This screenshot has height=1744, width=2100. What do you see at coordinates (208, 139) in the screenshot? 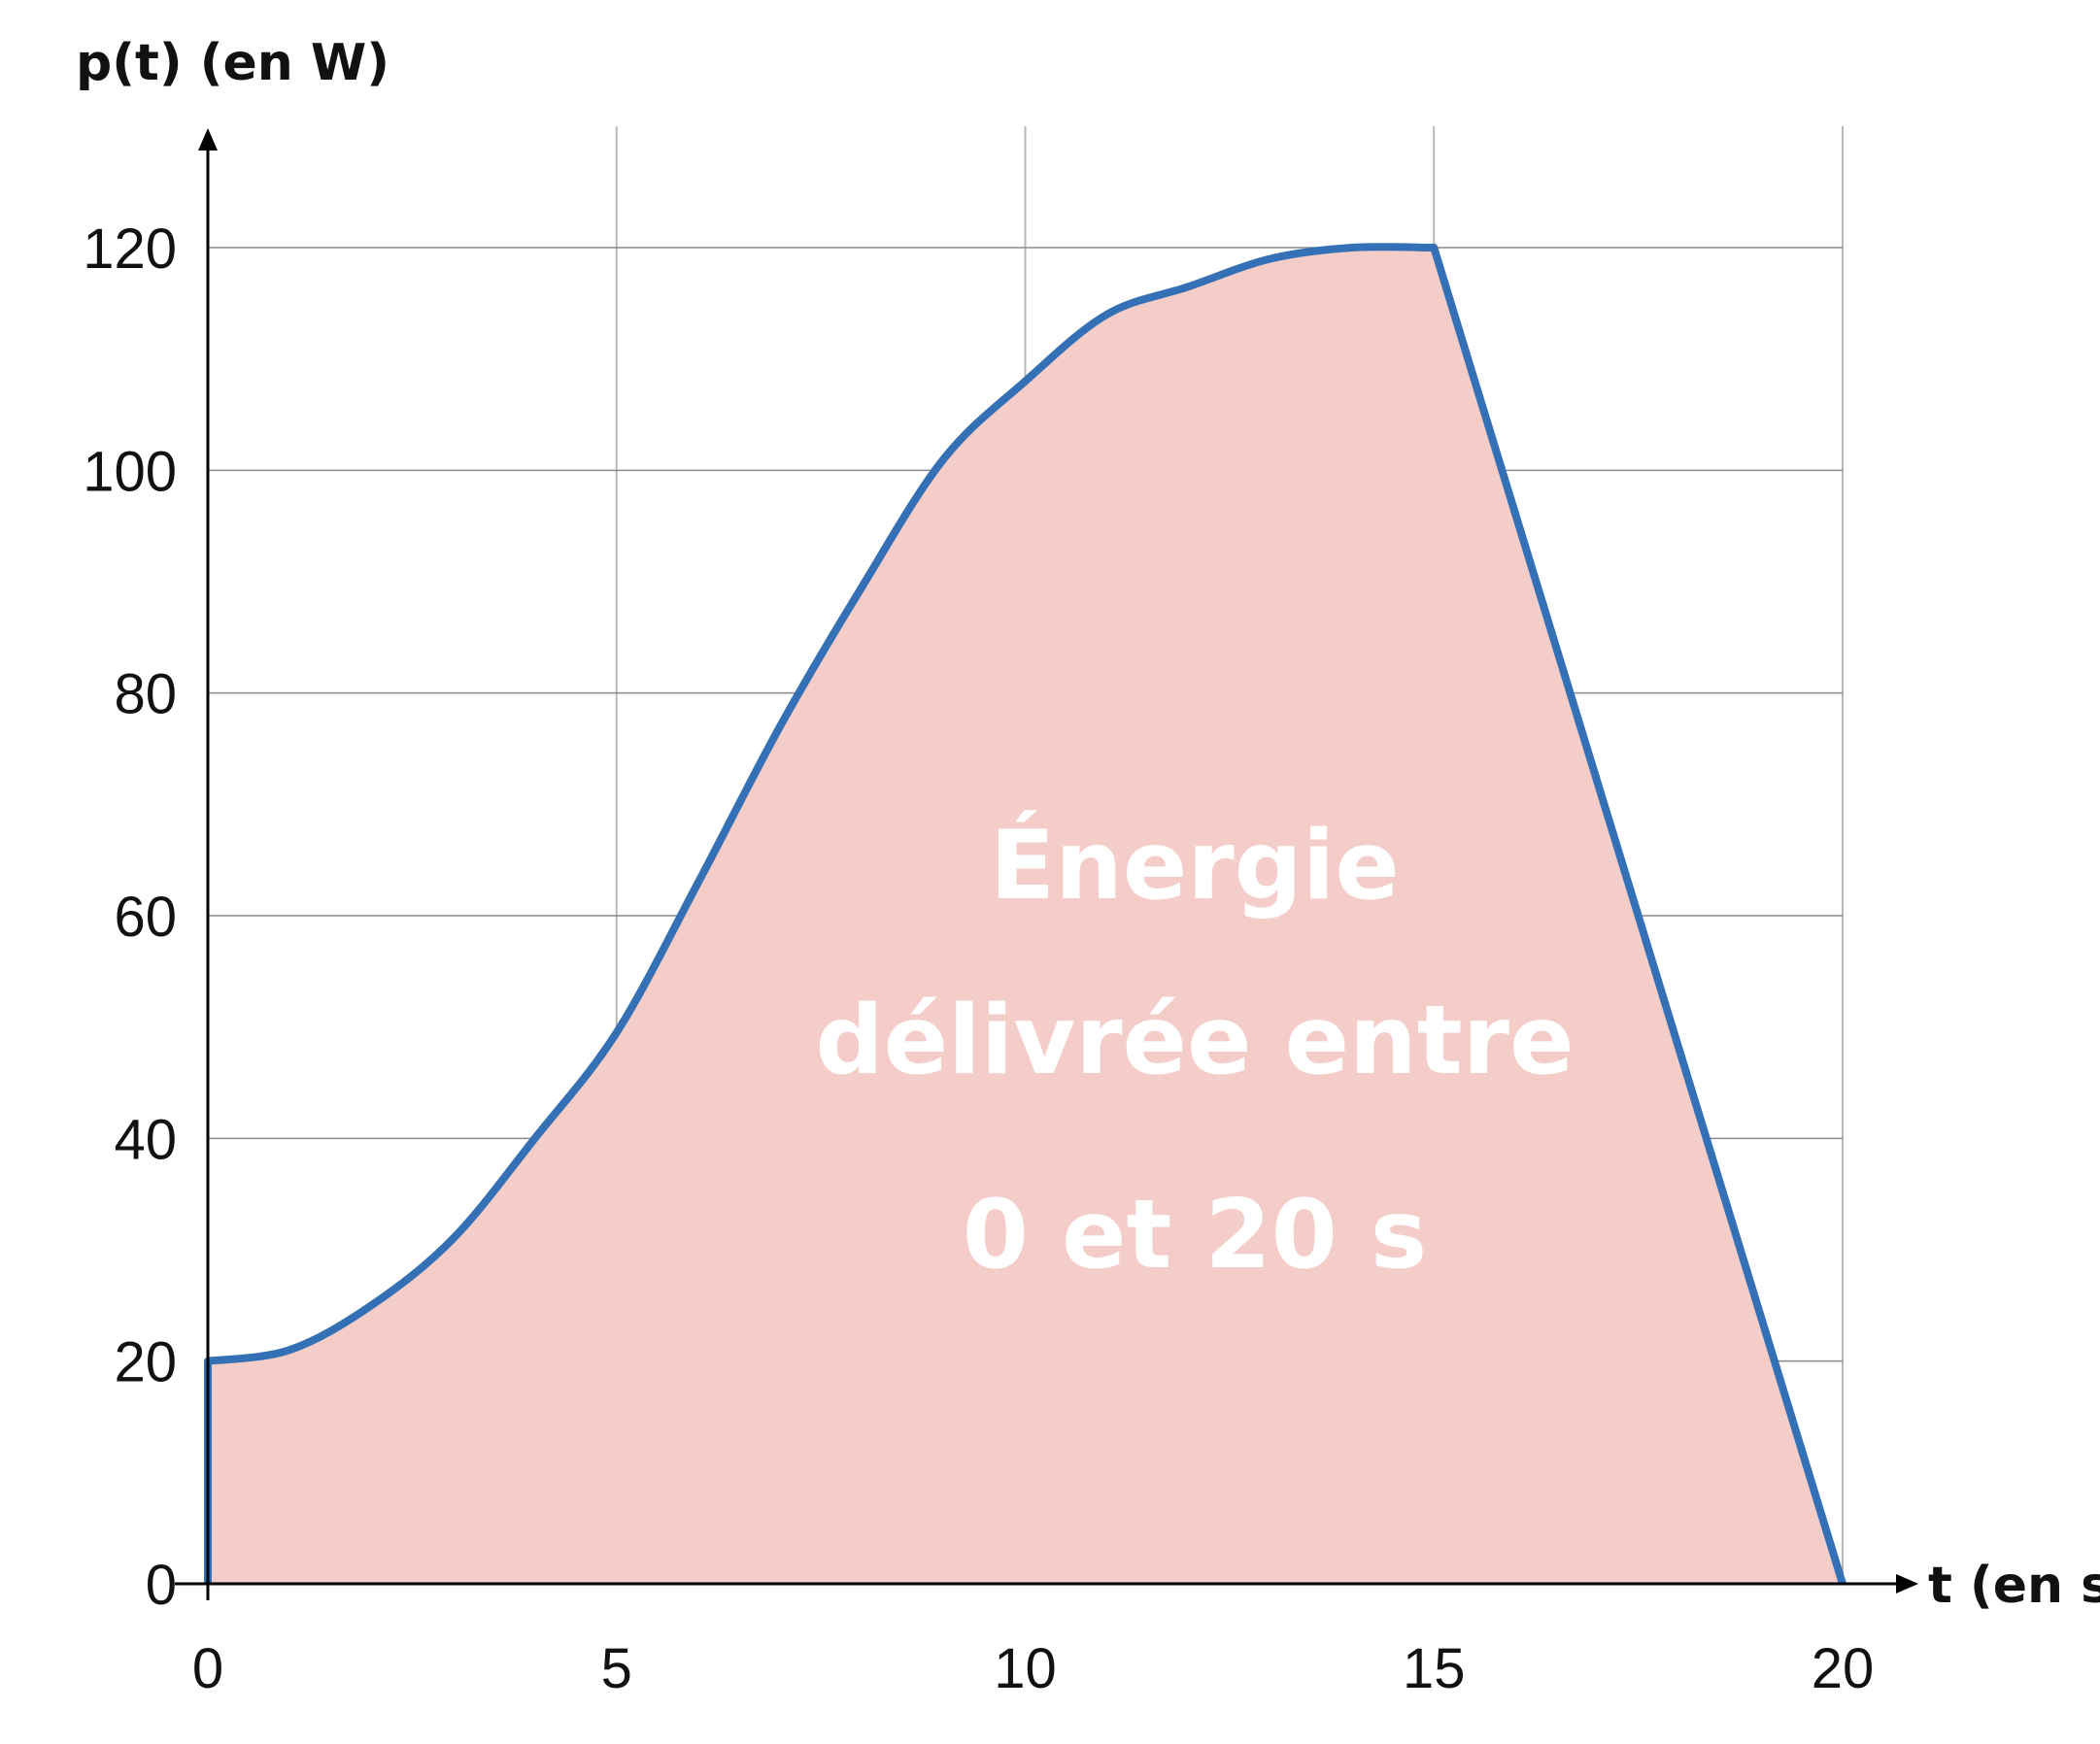
I see `y-axis-arrow-icon` at bounding box center [208, 139].